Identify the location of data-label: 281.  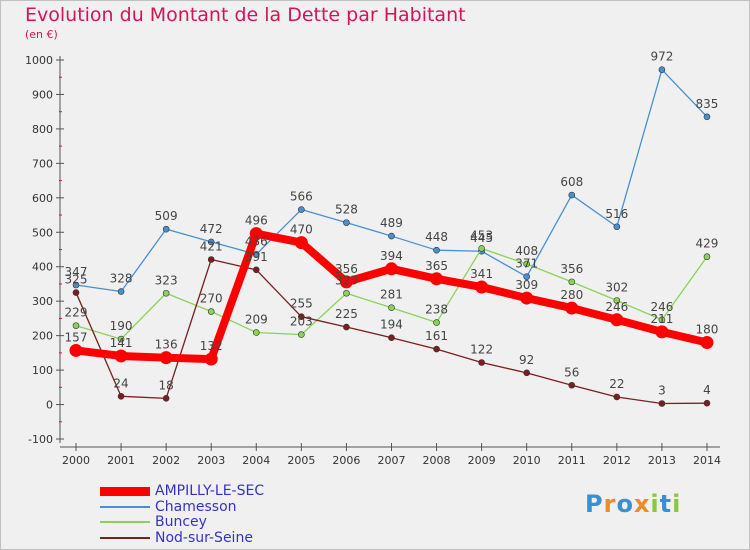
(391, 295).